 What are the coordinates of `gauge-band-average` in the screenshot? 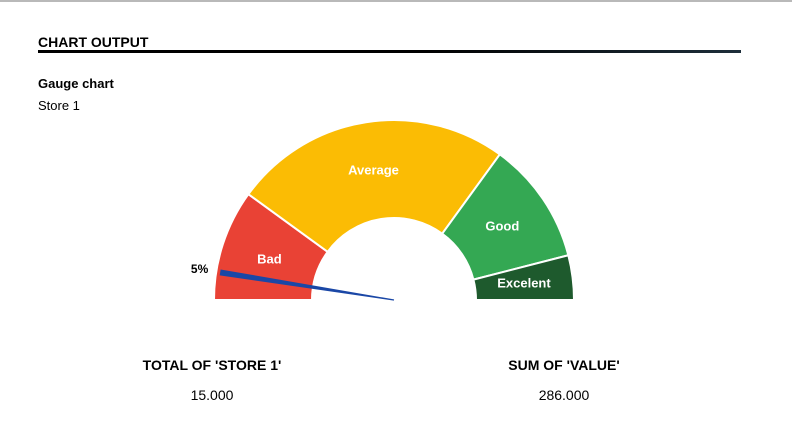 It's located at (374, 186).